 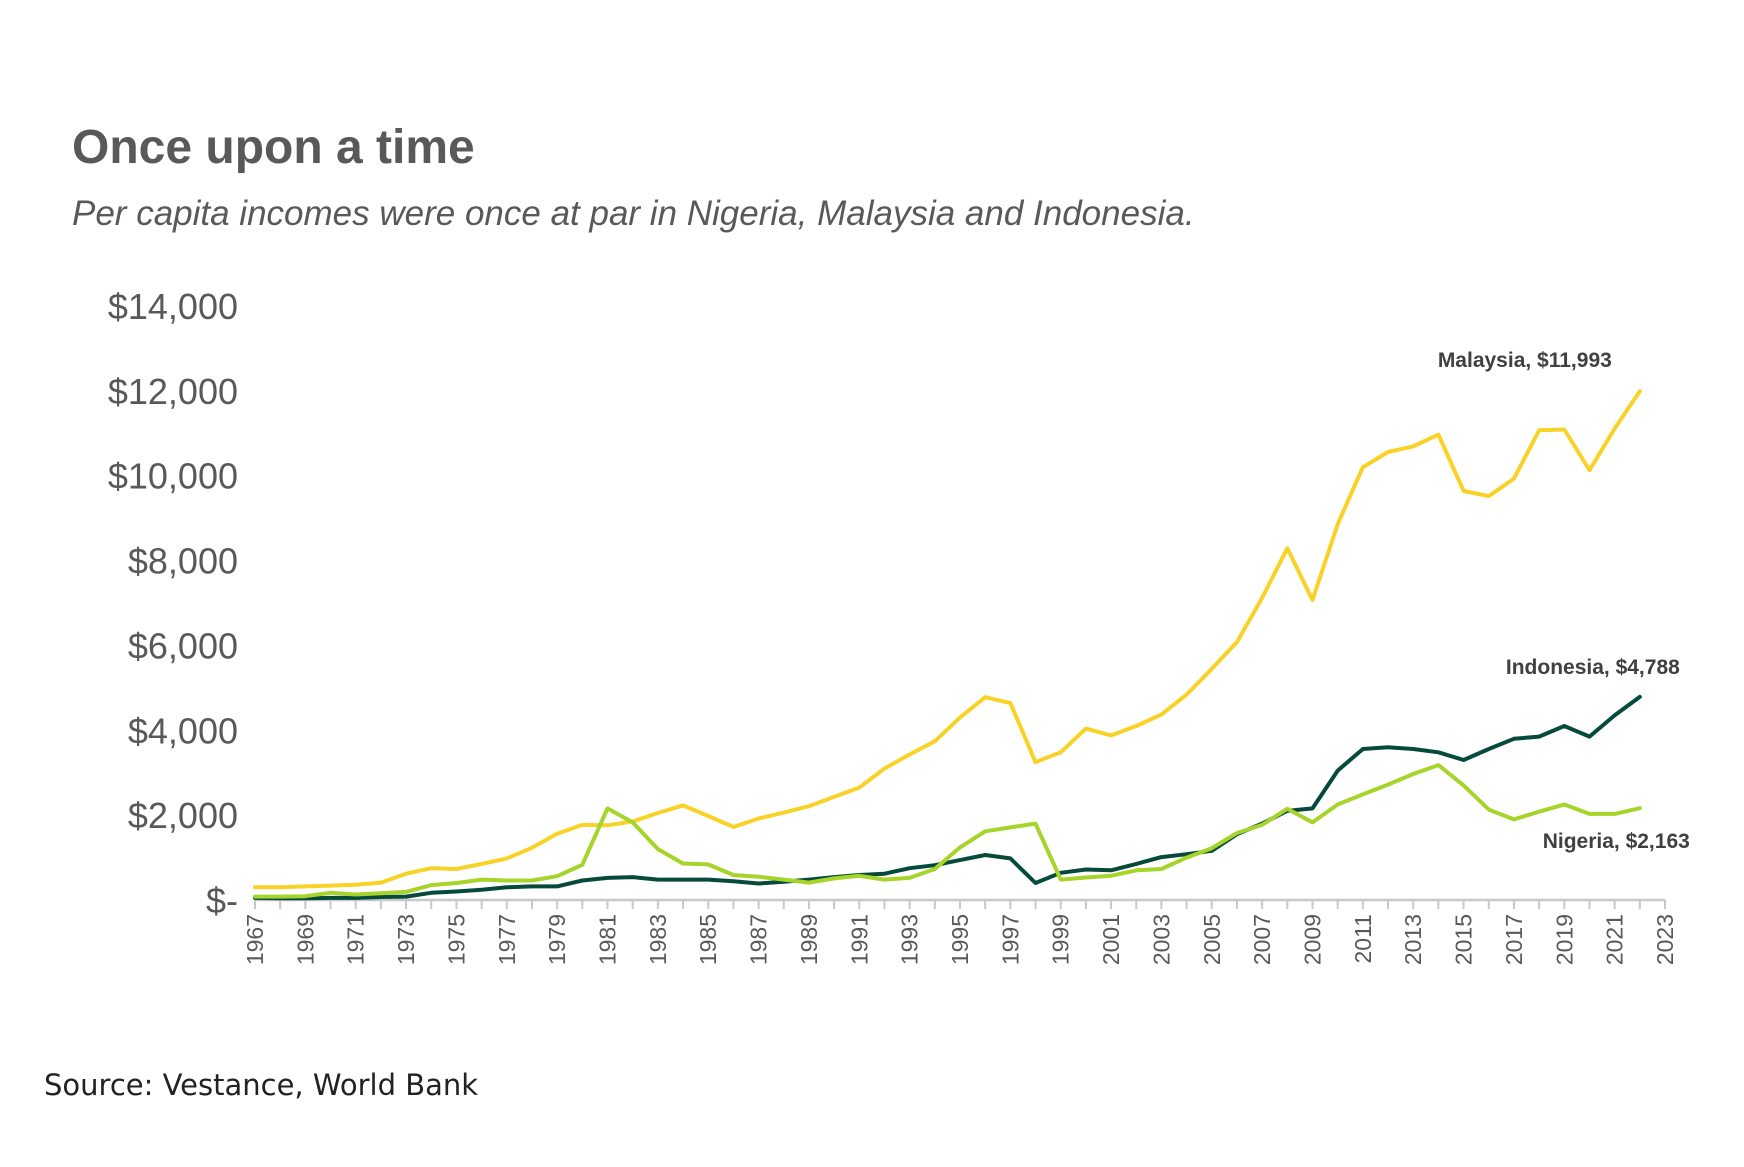 I want to click on x-tick-label: 1975, so click(x=456, y=939).